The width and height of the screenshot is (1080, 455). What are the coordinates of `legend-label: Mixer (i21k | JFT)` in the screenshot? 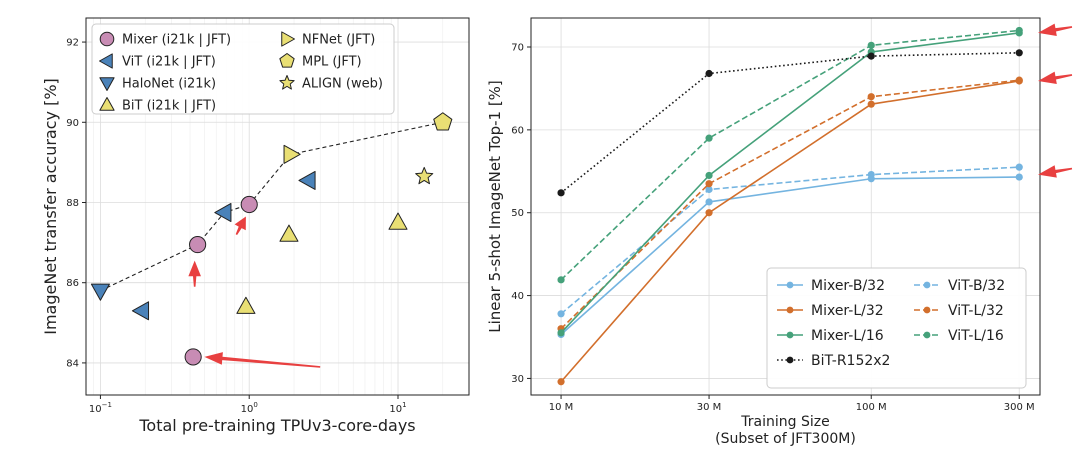 It's located at (176, 40).